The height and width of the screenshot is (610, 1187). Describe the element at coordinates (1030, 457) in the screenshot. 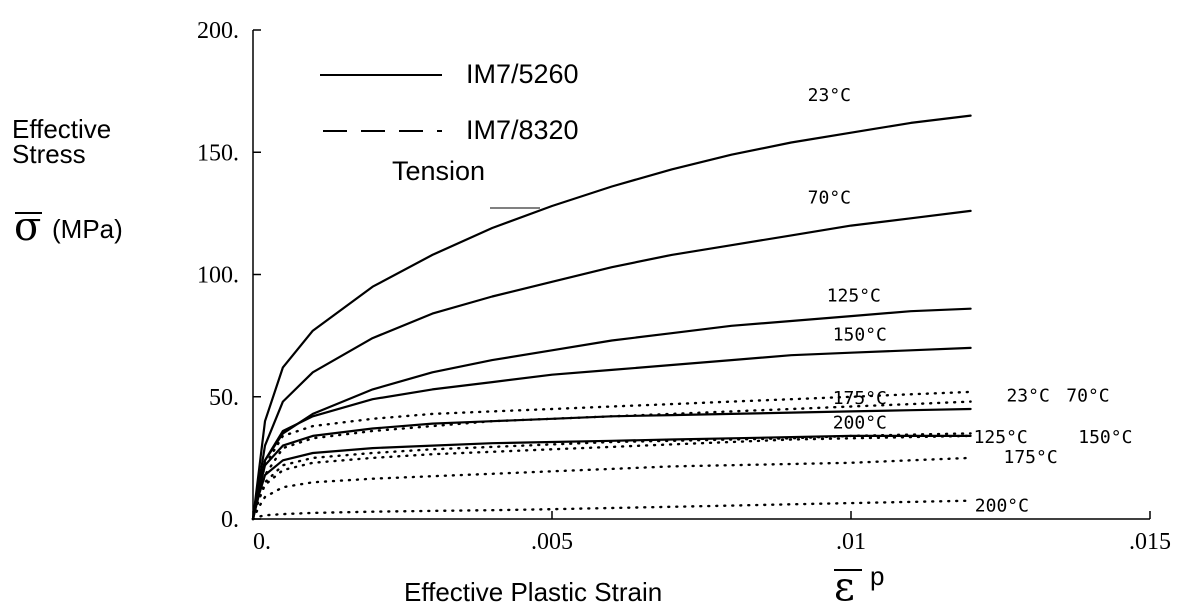

I see `series-label-10: 175°C` at that location.